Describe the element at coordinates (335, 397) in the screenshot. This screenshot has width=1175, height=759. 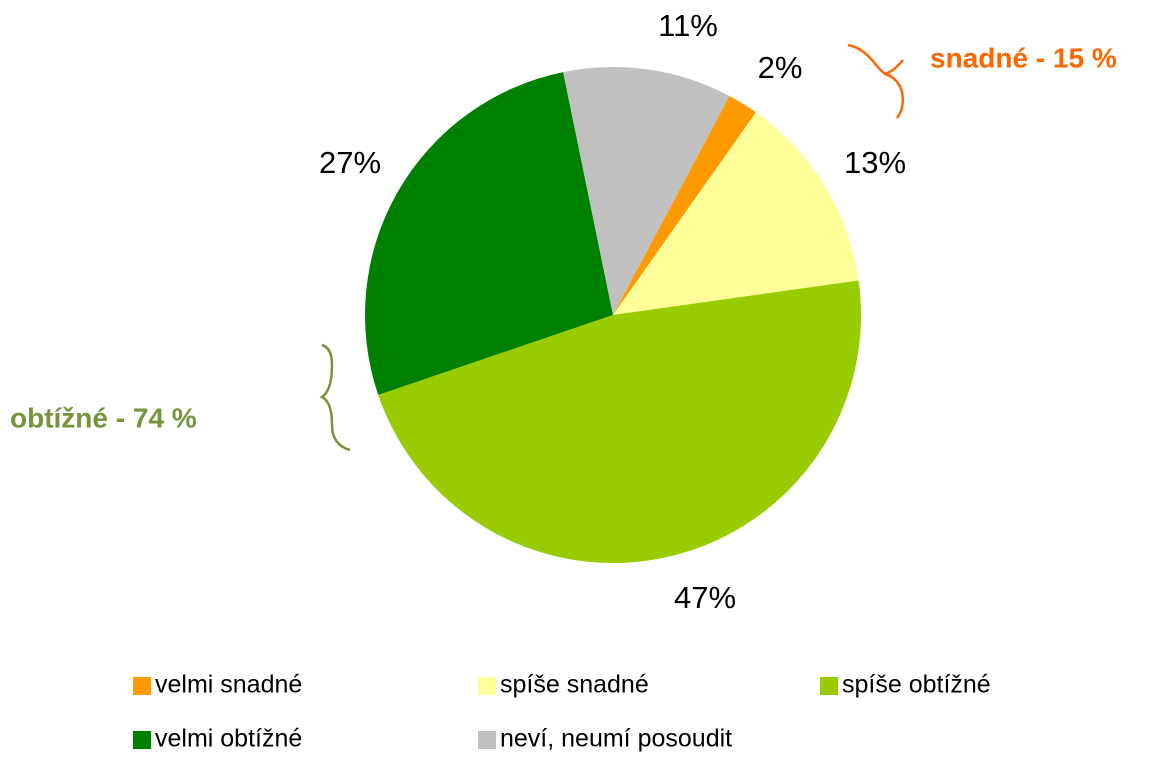
I see `bracket-hard` at that location.